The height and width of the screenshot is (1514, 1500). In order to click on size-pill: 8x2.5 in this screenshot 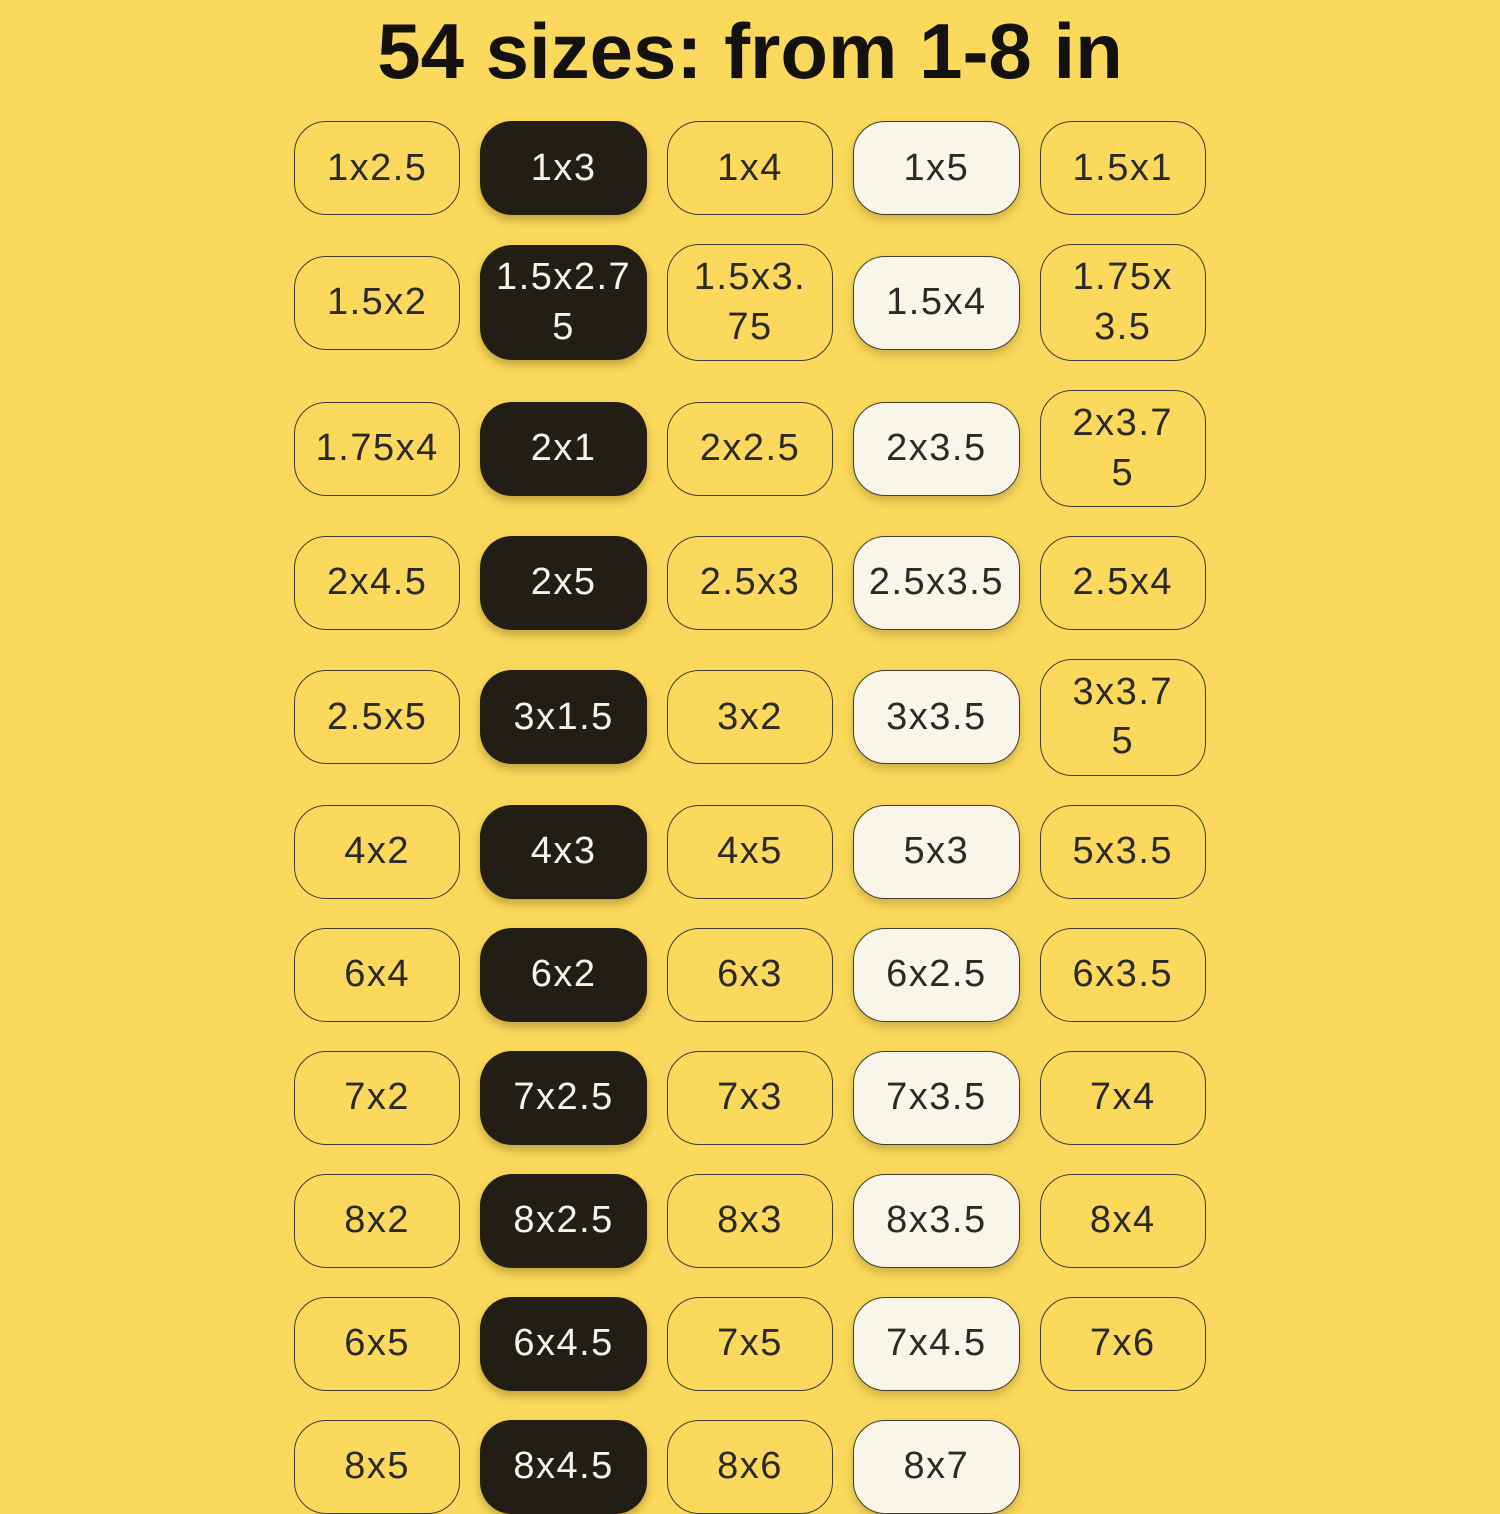, I will do `click(563, 1220)`.